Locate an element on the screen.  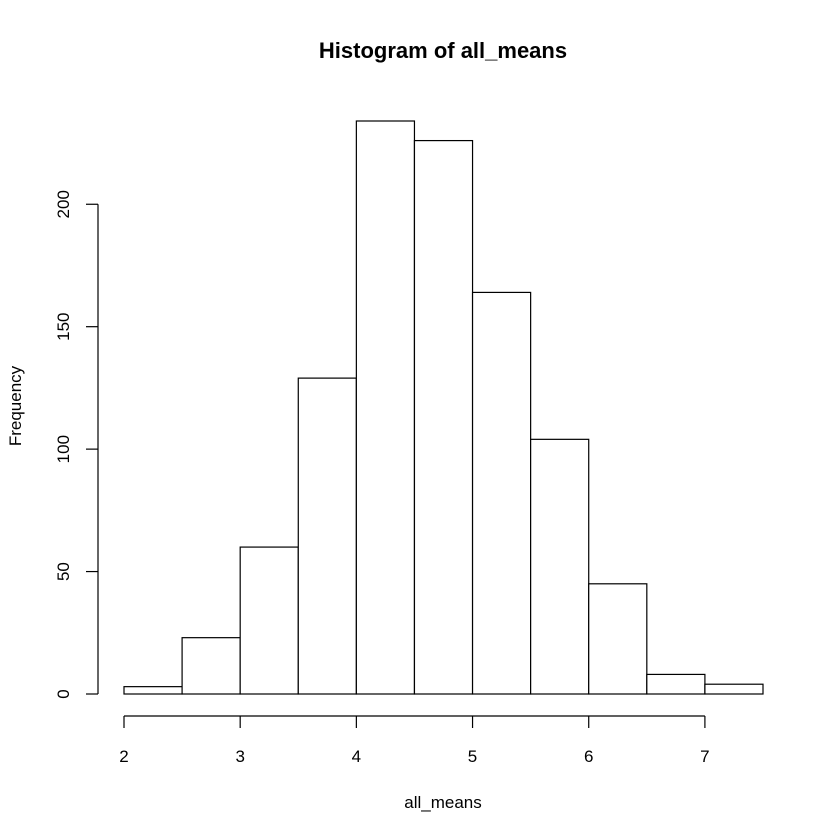
x-tick-label: 5 is located at coordinates (472, 756).